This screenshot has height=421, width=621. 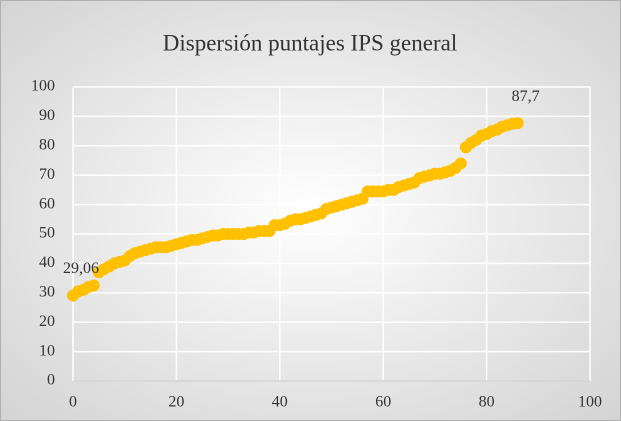 I want to click on y-tick-label: 90, so click(x=47, y=115).